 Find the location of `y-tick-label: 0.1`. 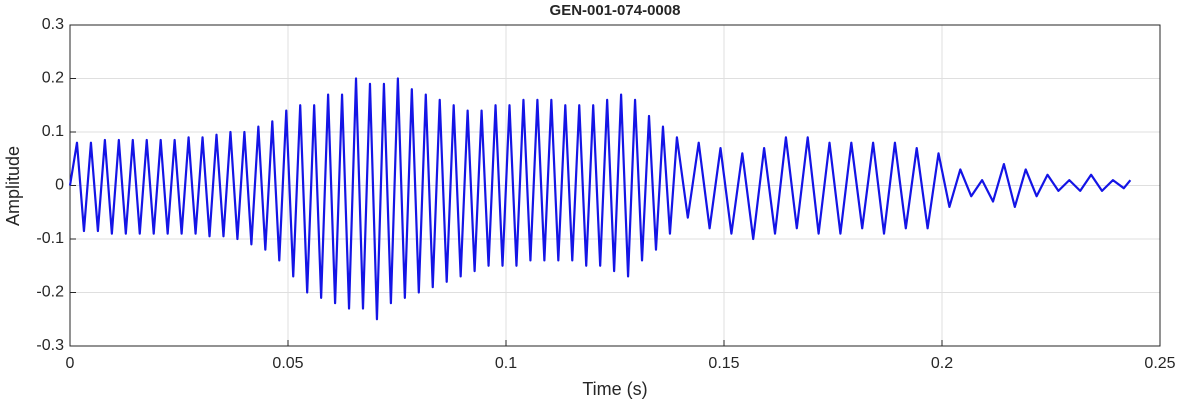

y-tick-label: 0.1 is located at coordinates (53, 131).